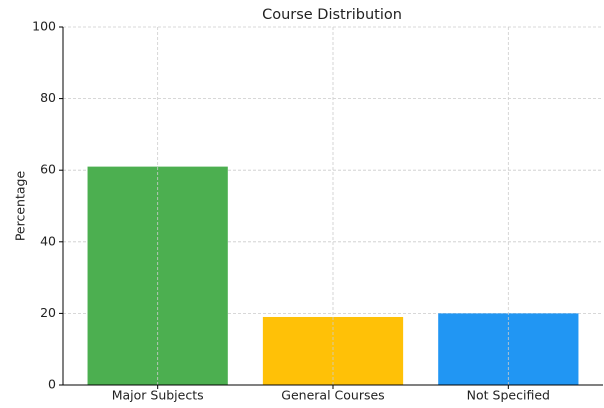  I want to click on y-tick-label: 60, so click(48, 169).